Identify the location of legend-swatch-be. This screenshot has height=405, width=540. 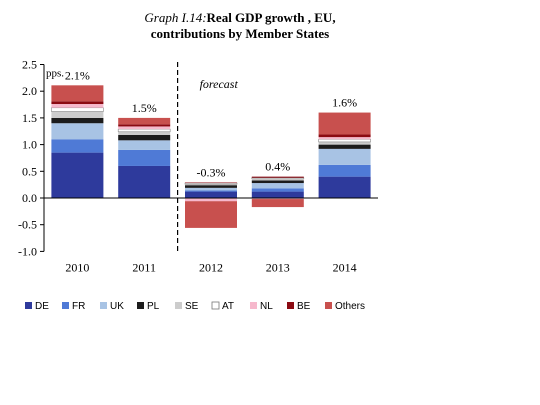
(290, 305).